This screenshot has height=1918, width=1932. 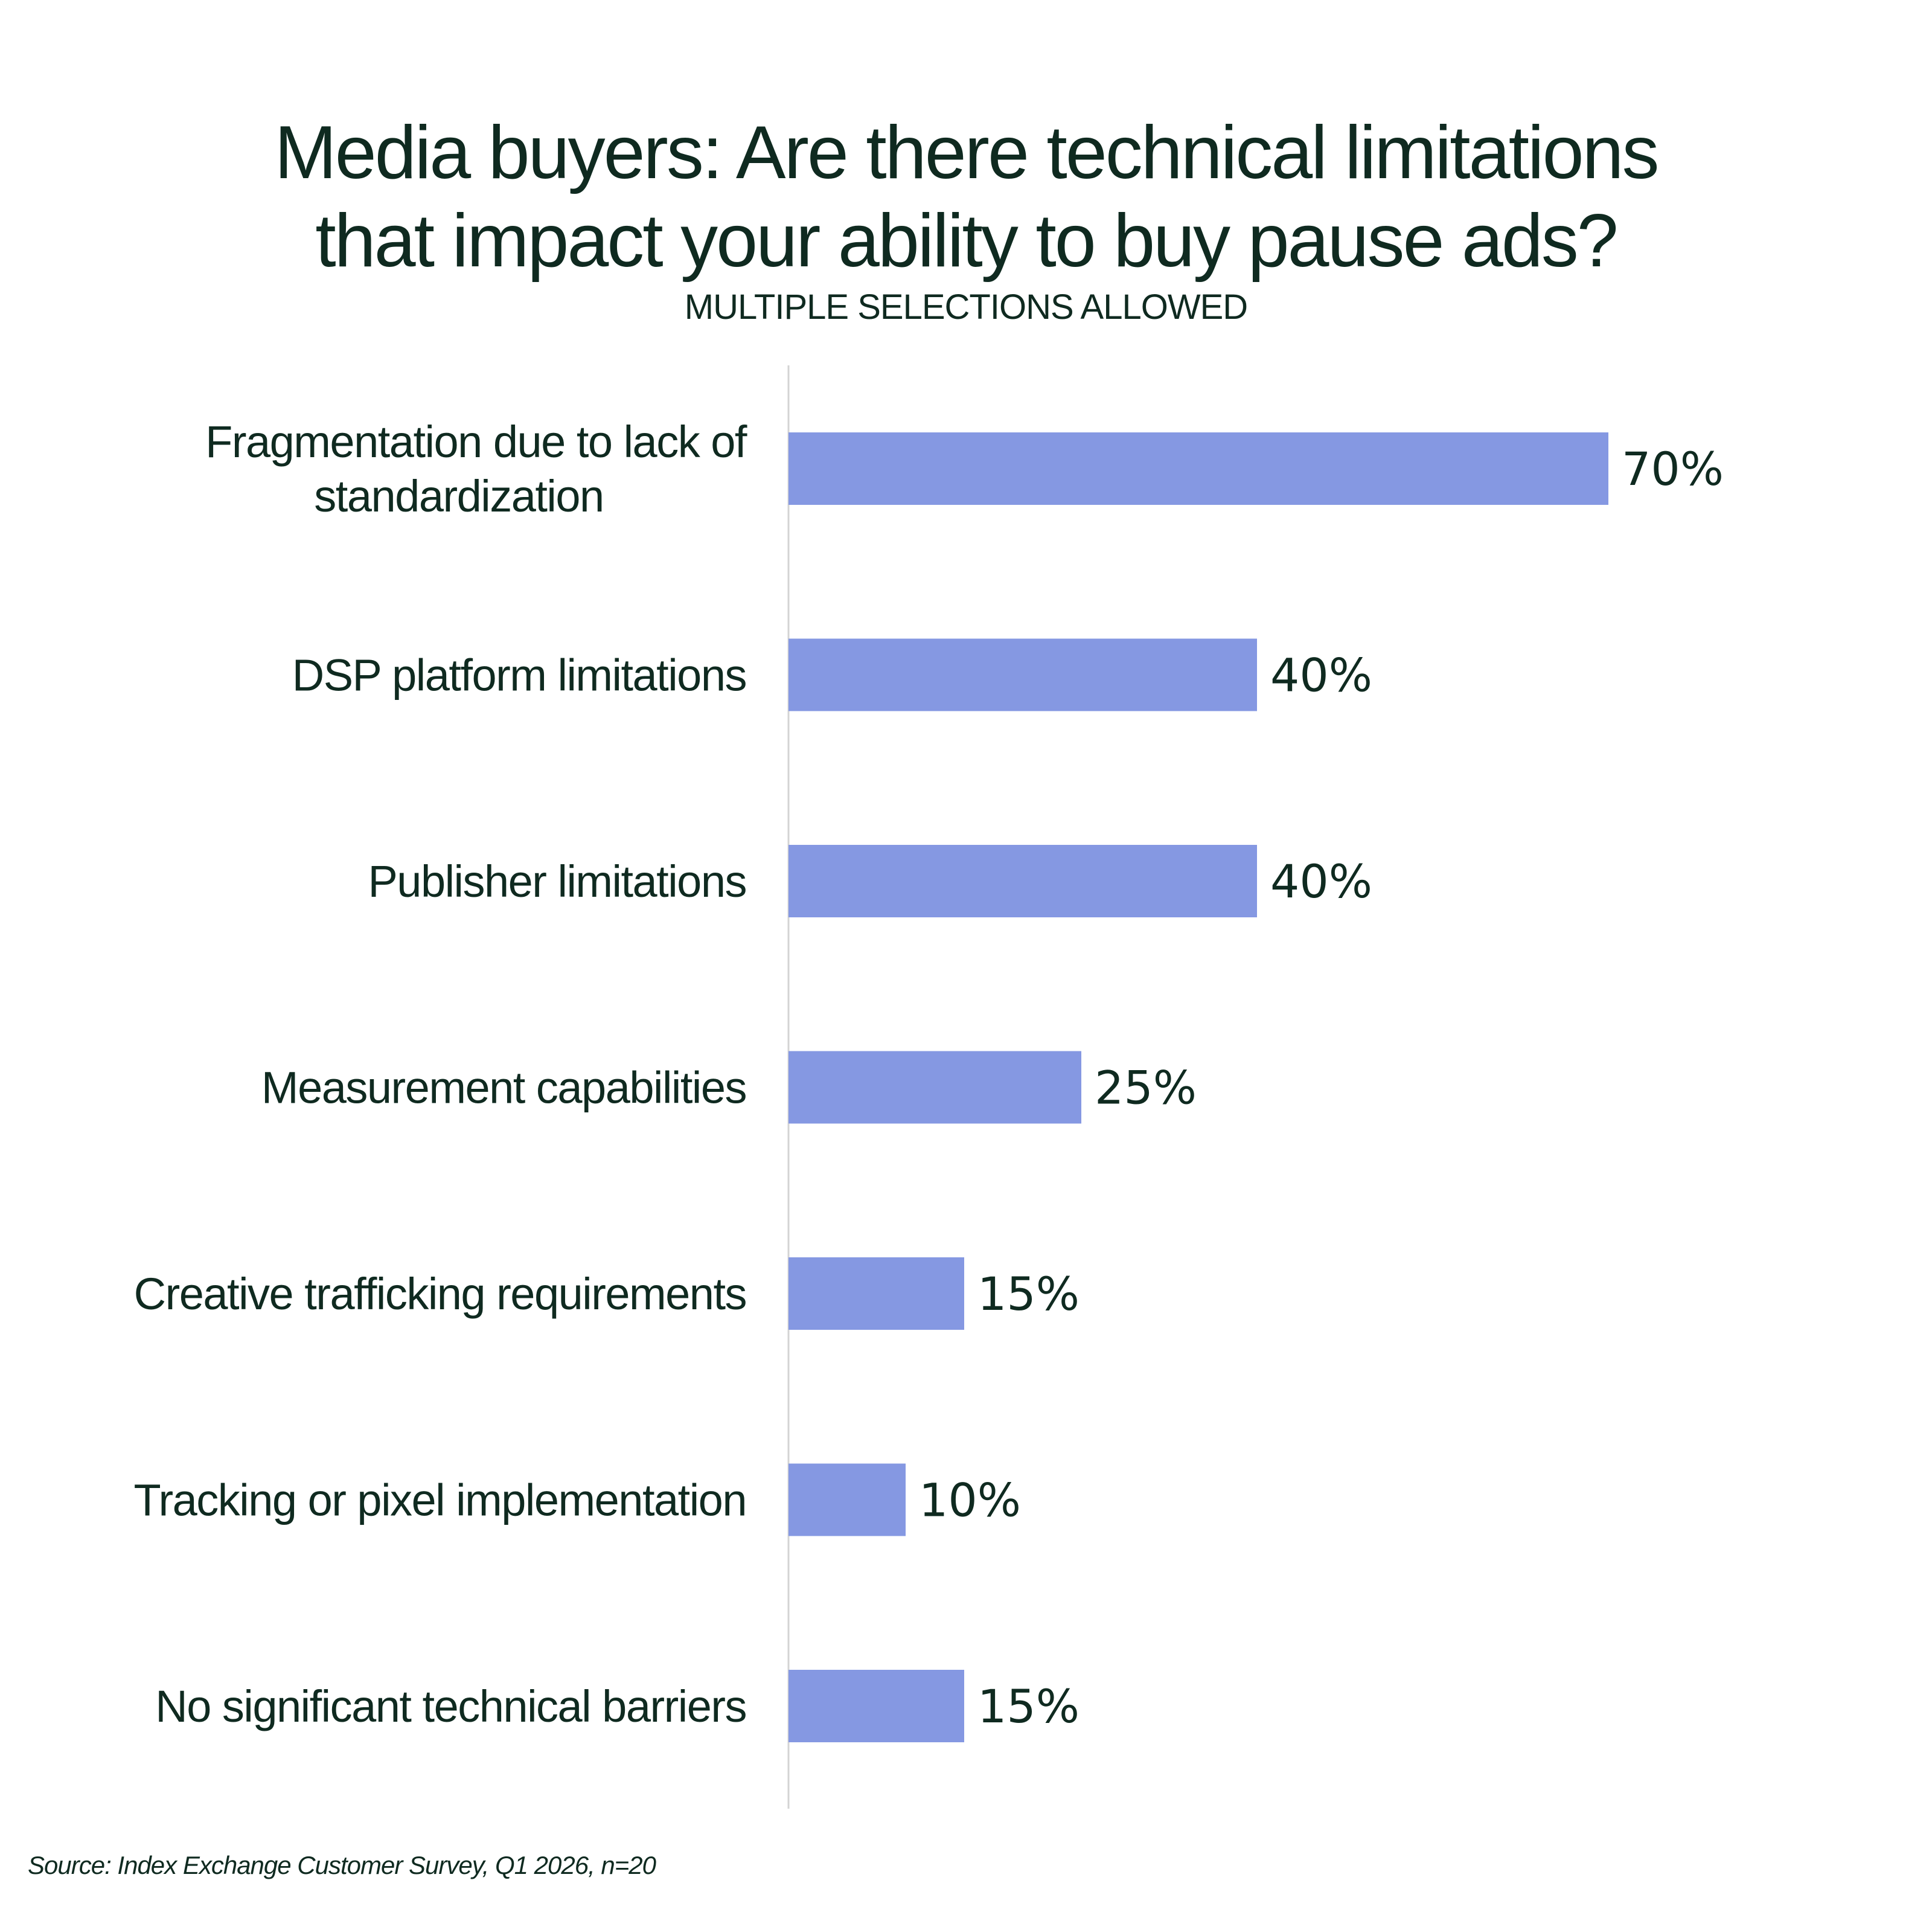 What do you see at coordinates (970, 1500) in the screenshot?
I see `bar-value-label: 10%` at bounding box center [970, 1500].